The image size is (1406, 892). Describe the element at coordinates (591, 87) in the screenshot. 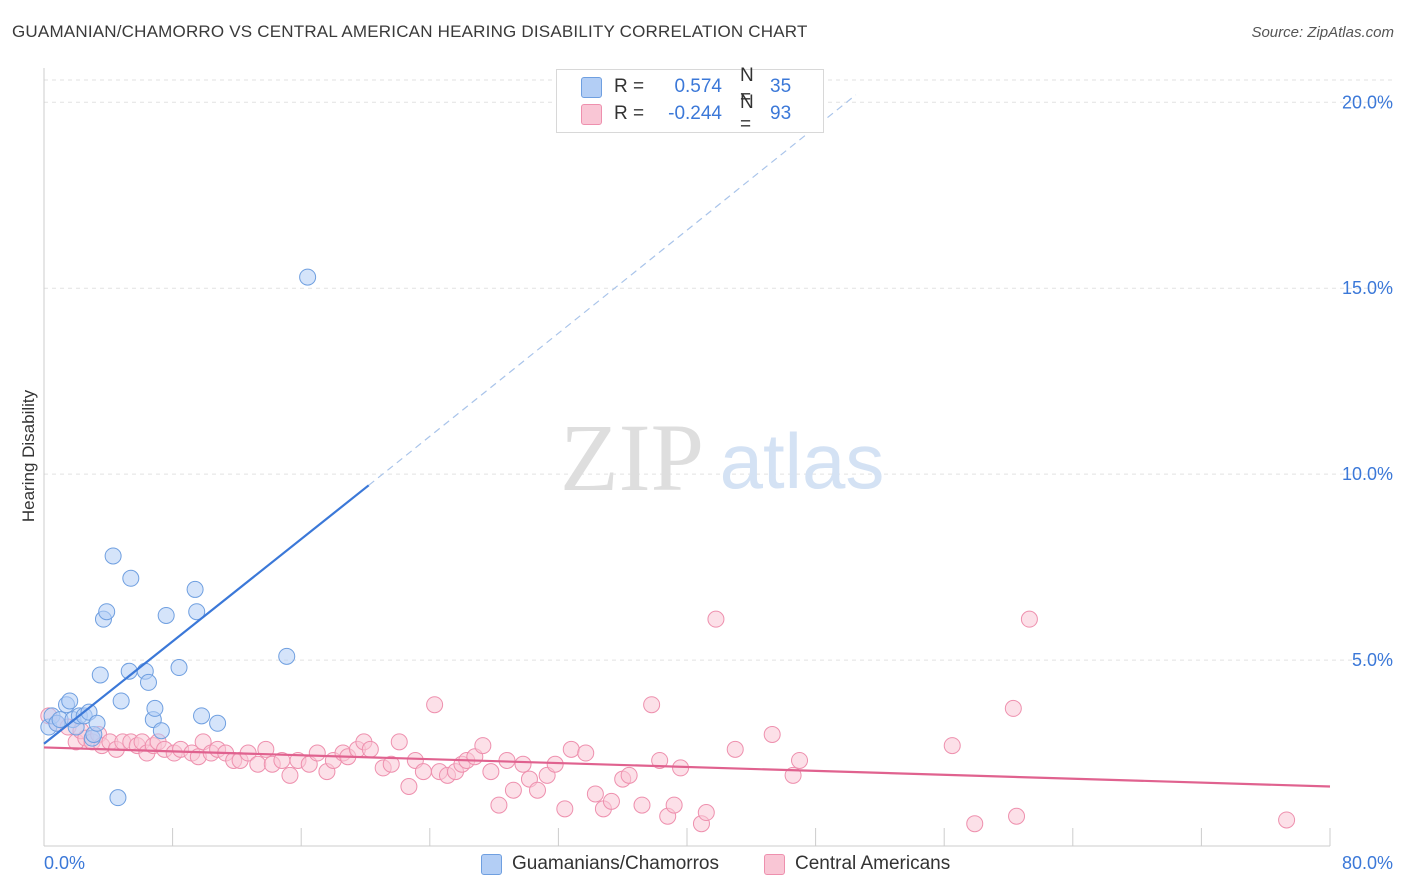

I see `legend-swatch-blue` at that location.